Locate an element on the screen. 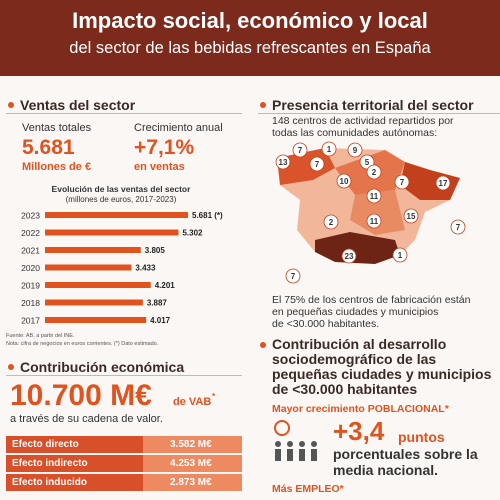 This screenshot has height=500, width=500. count-label: 10 is located at coordinates (344, 181).